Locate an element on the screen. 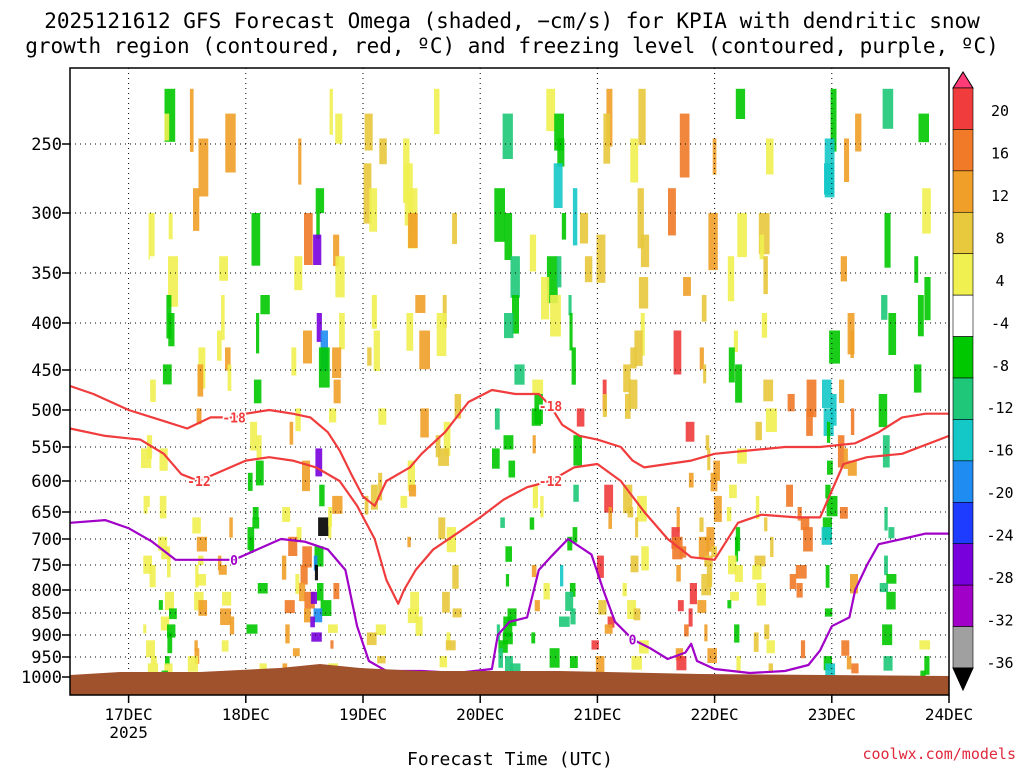 This screenshot has width=1024, height=768. colorbar-label: 4 is located at coordinates (999, 281).